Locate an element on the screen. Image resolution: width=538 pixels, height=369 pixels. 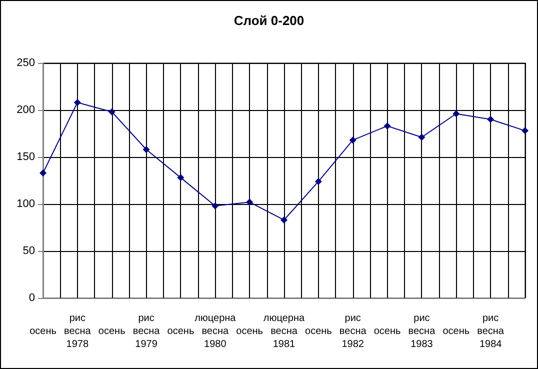
x-tick-label: рис весна 1984 is located at coordinates (490, 331).